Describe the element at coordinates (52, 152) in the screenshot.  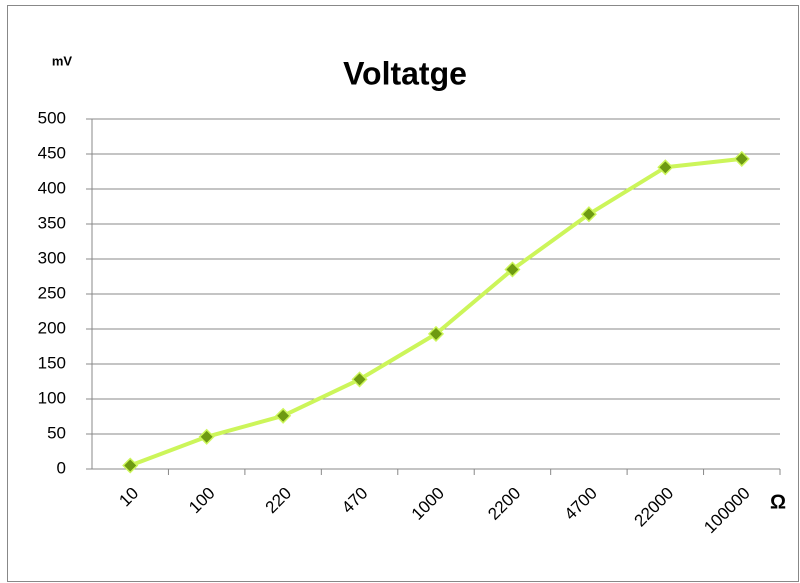
I see `y-tick-label: 450` at that location.